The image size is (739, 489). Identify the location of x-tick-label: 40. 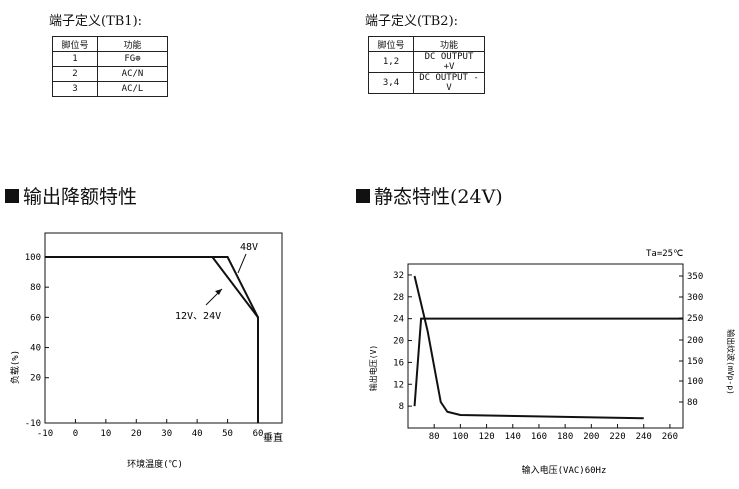
(197, 434).